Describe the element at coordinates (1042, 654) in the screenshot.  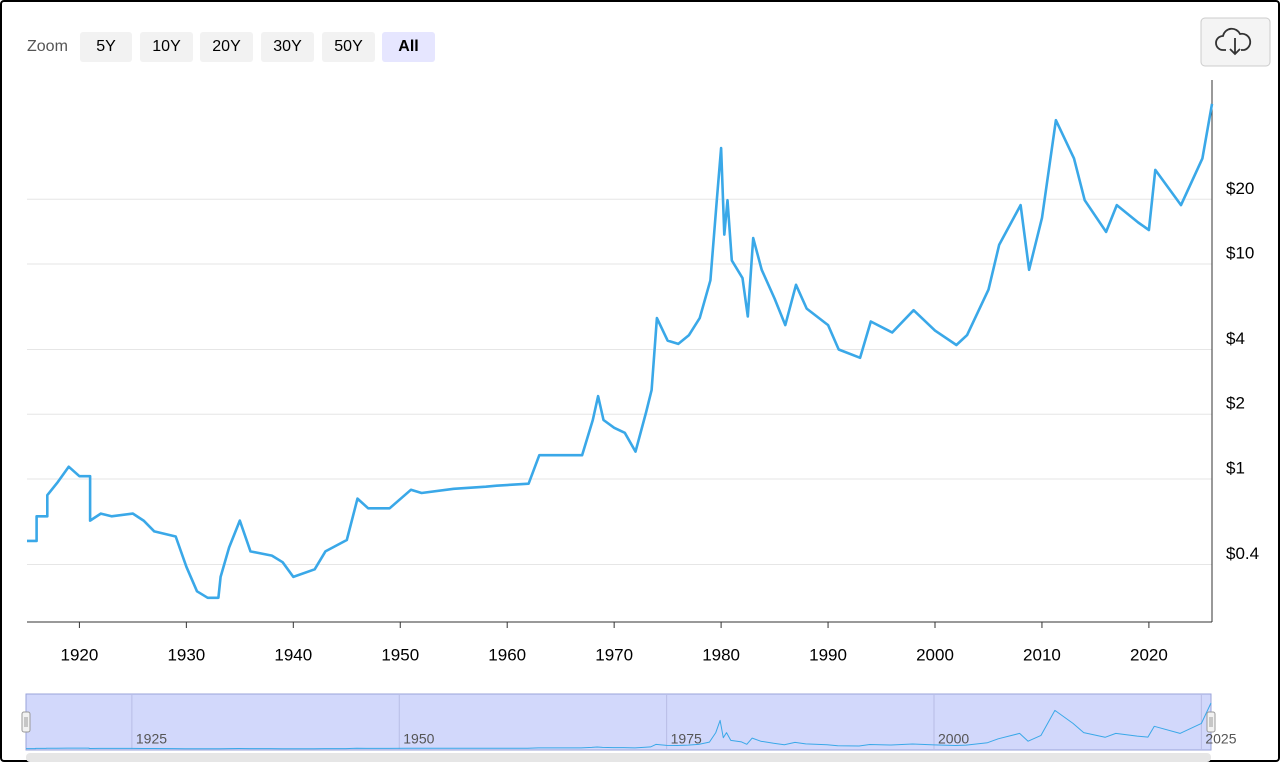
I see `x-tick-label: 2010` at that location.